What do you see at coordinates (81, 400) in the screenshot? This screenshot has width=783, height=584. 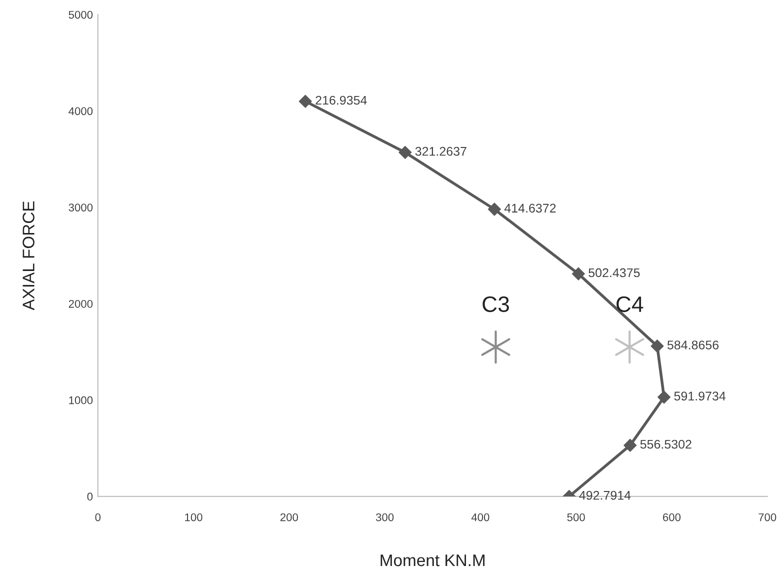 I see `y-tick-label: 1000` at bounding box center [81, 400].